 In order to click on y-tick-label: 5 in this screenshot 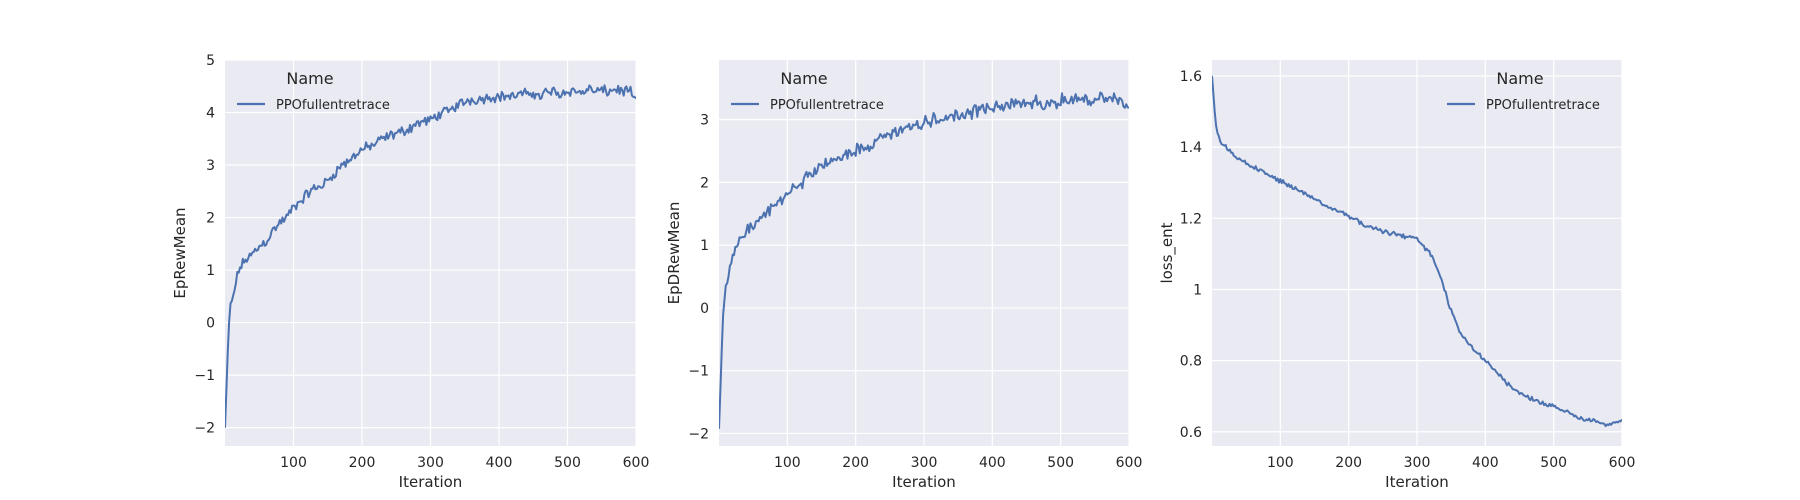, I will do `click(210, 61)`.